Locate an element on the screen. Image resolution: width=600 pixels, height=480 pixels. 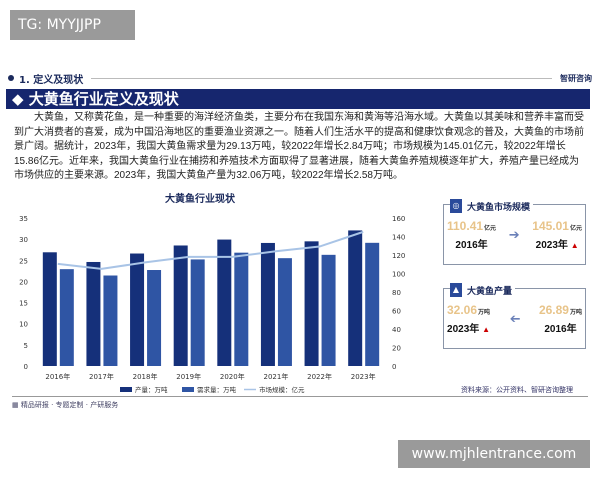
production-card: ▲ 大黄鱼产量 32.06万吨 2023年 ▲ ➔ 26.89万吨 2016年 is located at coordinates (514, 316).